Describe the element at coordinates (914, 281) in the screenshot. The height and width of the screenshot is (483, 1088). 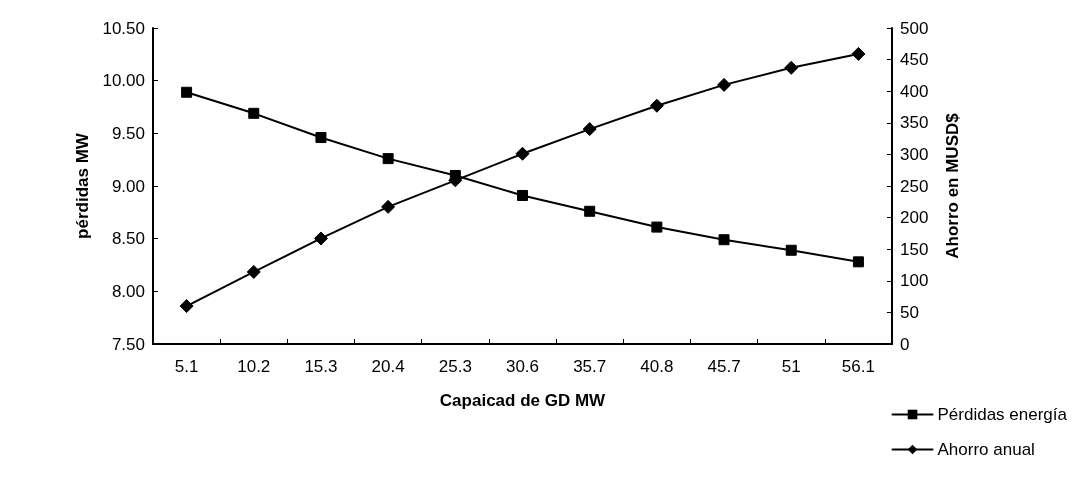
I see `y2-tick-label: 100` at that location.